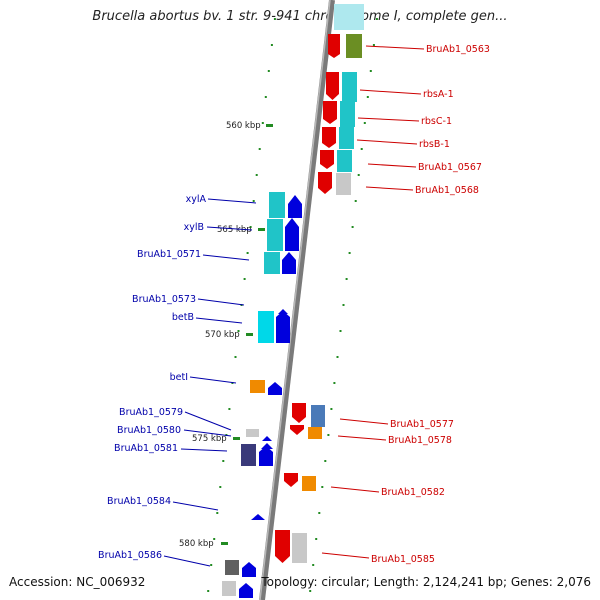 Image resolution: width=600 pixels, height=600 pixels. I want to click on gene-bruab1-0573: BruAb1_0573, so click(188, 300).